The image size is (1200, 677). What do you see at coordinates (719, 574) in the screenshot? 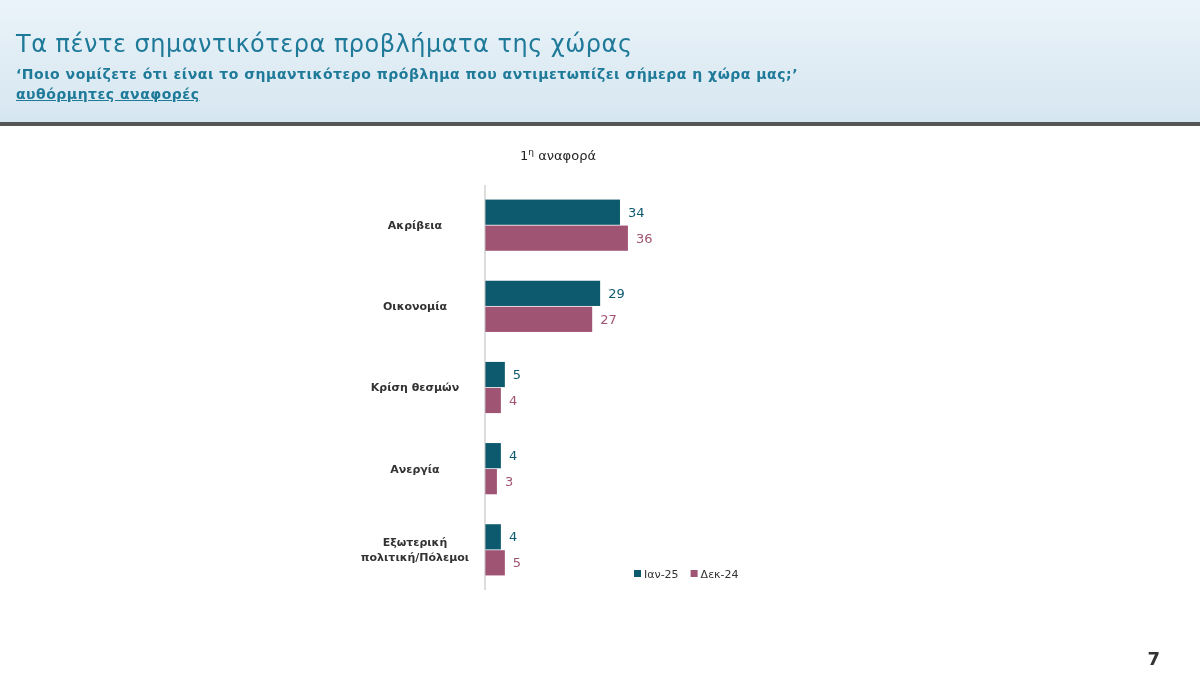
I see `legend-label: Δεκ-24` at bounding box center [719, 574].